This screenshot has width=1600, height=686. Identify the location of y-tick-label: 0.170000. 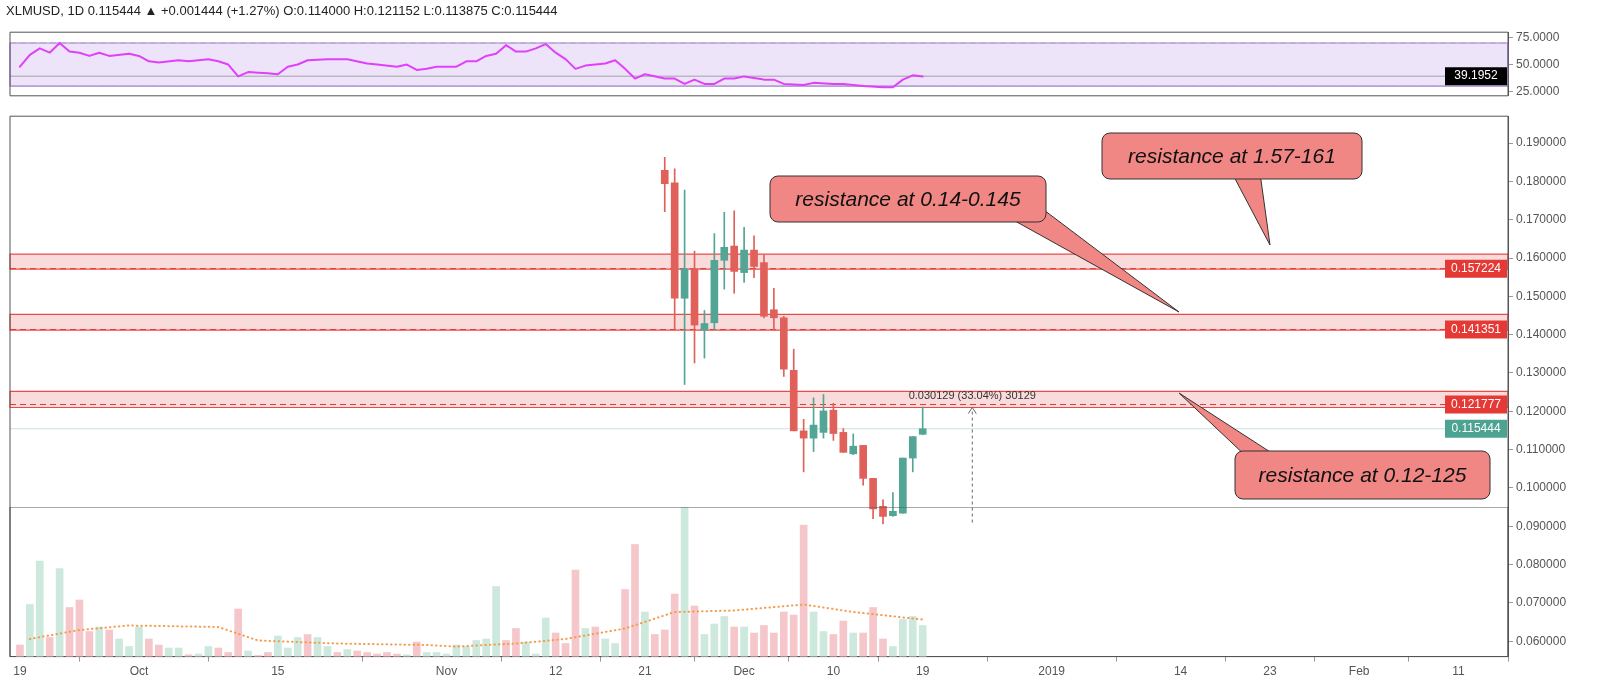
(1541, 218).